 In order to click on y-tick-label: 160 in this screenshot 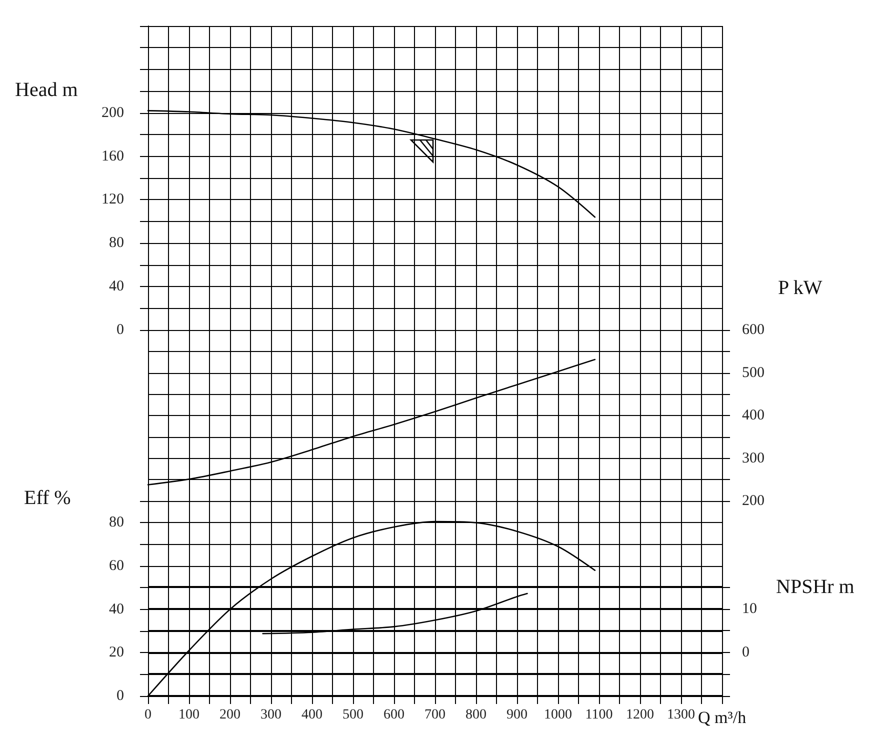, I will do `click(113, 156)`.